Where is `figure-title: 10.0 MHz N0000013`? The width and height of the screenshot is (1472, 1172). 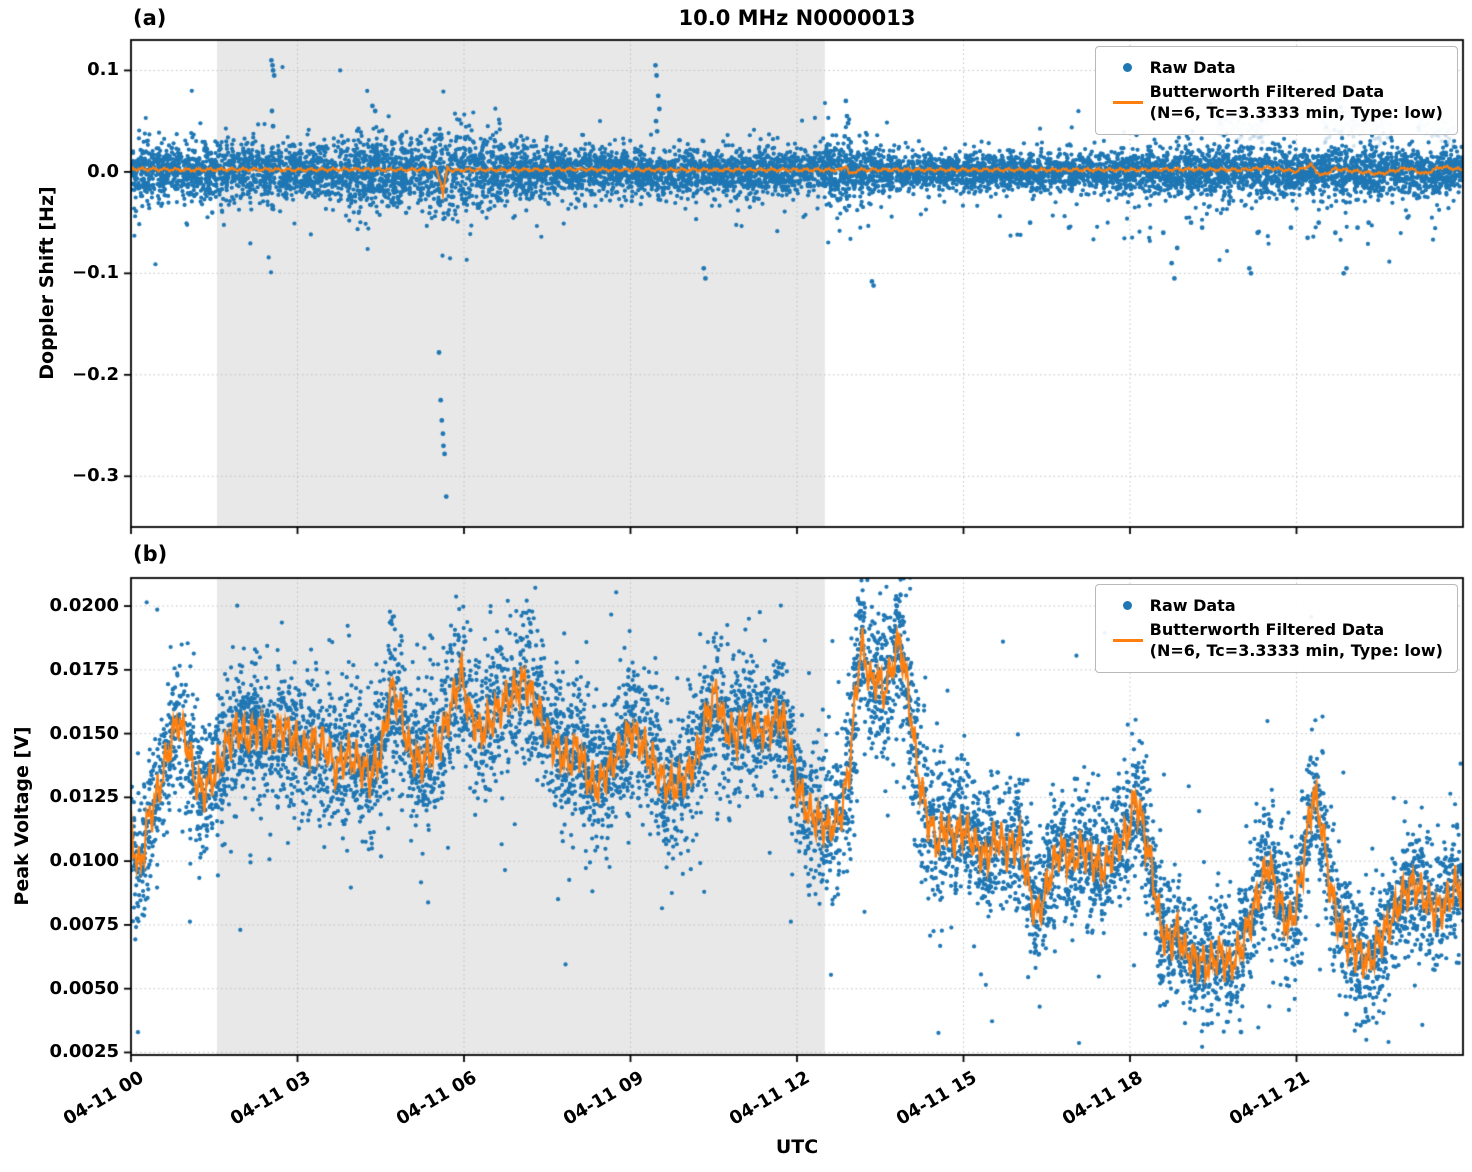
figure-title: 10.0 MHz N0000013 is located at coordinates (797, 18).